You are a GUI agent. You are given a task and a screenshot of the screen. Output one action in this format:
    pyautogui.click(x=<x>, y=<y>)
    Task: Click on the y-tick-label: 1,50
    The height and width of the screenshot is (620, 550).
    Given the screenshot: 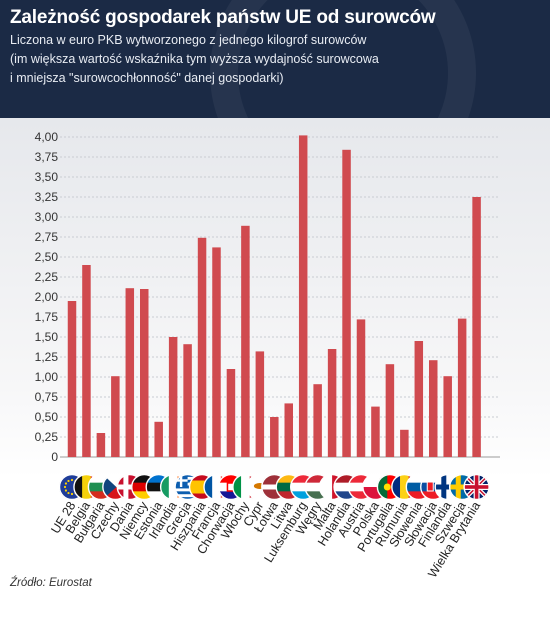 What is the action you would take?
    pyautogui.click(x=47, y=337)
    